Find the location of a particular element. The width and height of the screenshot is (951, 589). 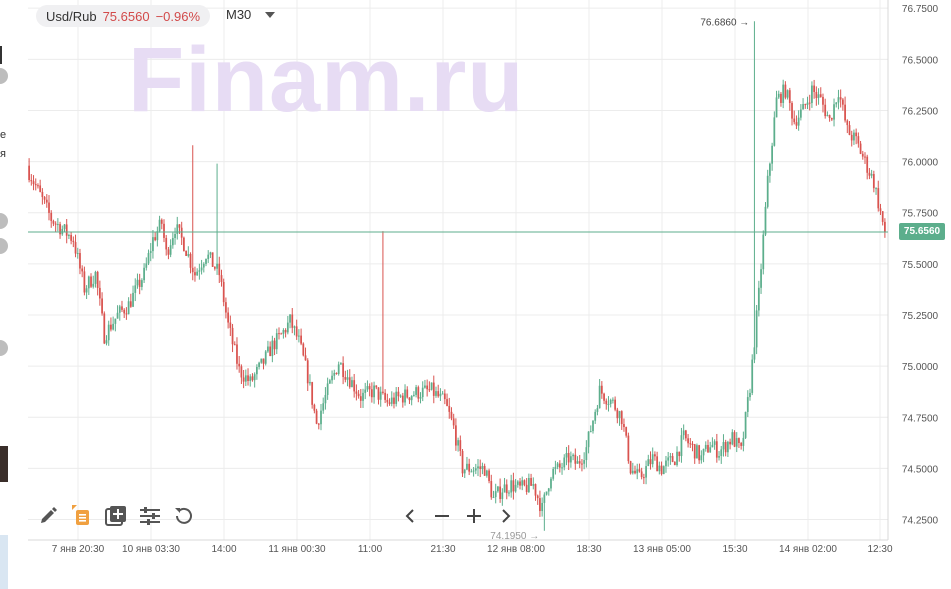

layers-icon is located at coordinates (82, 516).